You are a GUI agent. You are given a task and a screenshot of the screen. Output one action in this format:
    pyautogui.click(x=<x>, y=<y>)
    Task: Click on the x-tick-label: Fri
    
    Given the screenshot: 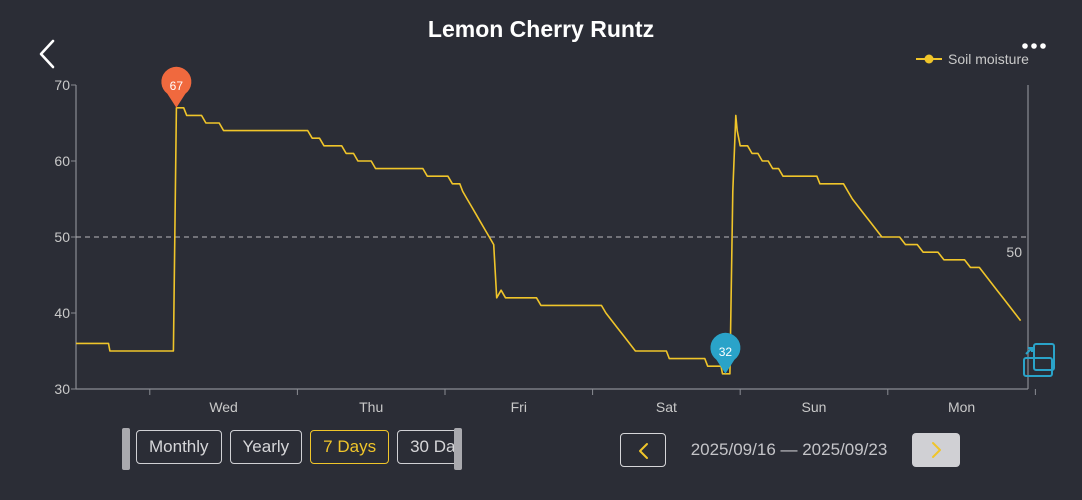 What is the action you would take?
    pyautogui.click(x=519, y=407)
    